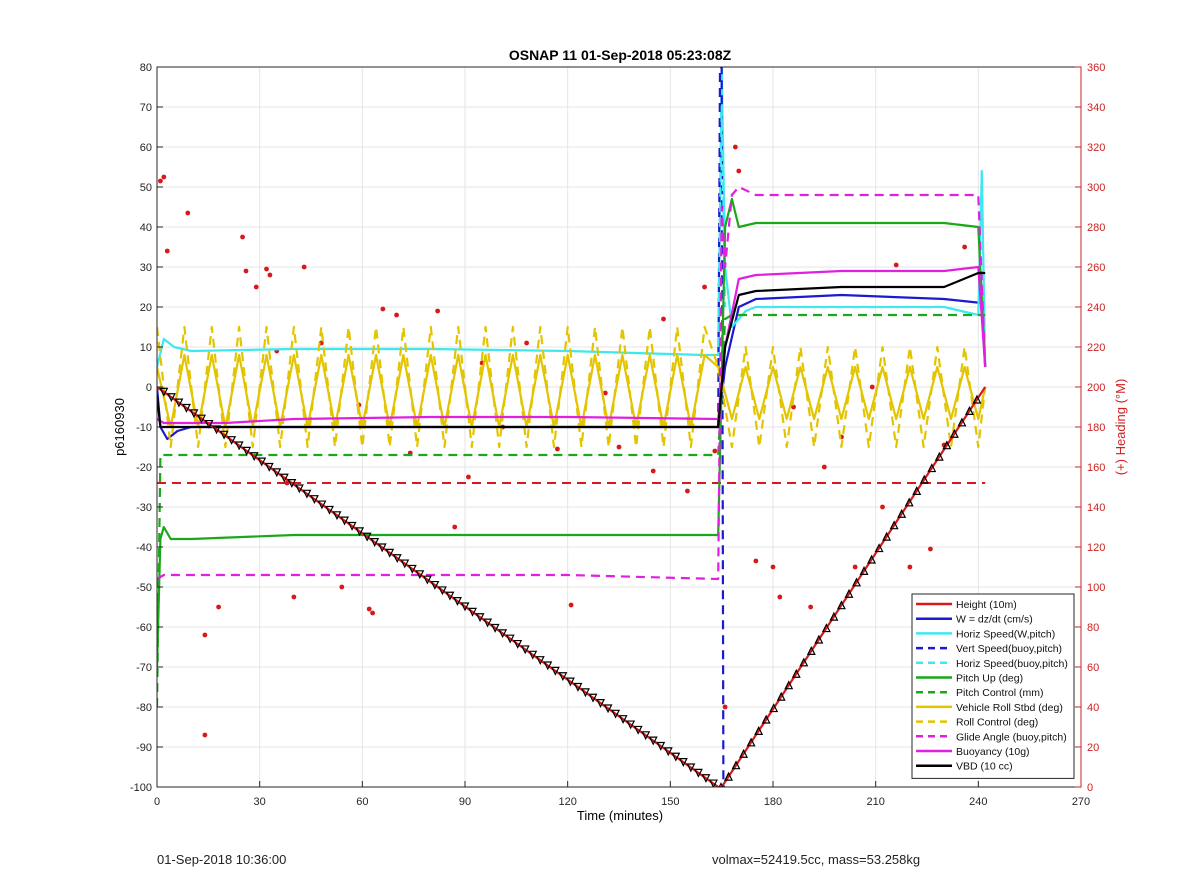 This screenshot has height=885, width=1200. I want to click on y-tick-label: -10, so click(144, 428).